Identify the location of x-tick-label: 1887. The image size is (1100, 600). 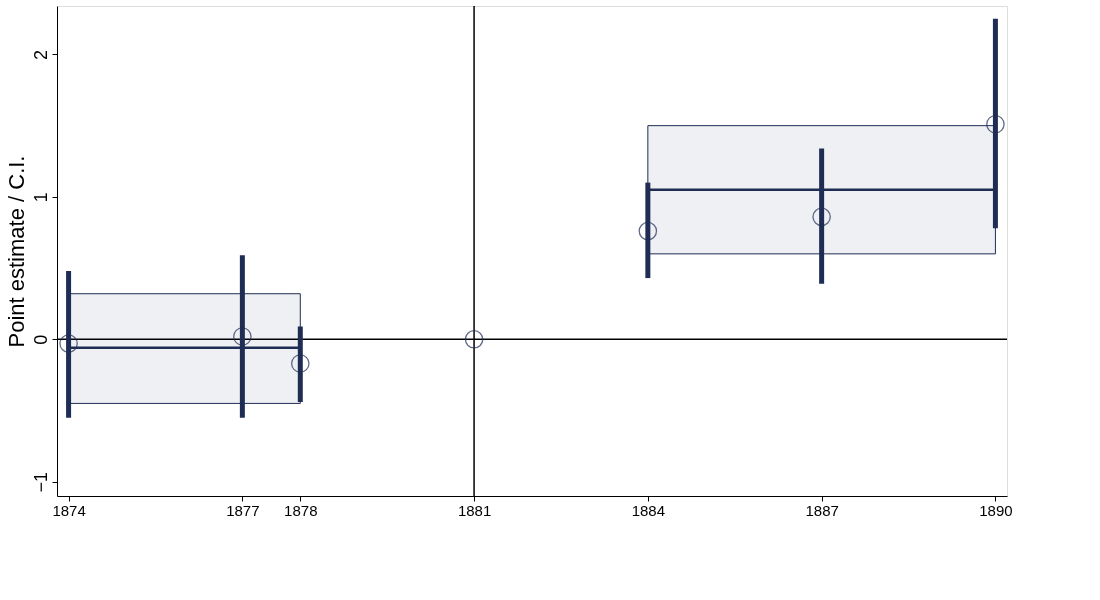
(822, 510).